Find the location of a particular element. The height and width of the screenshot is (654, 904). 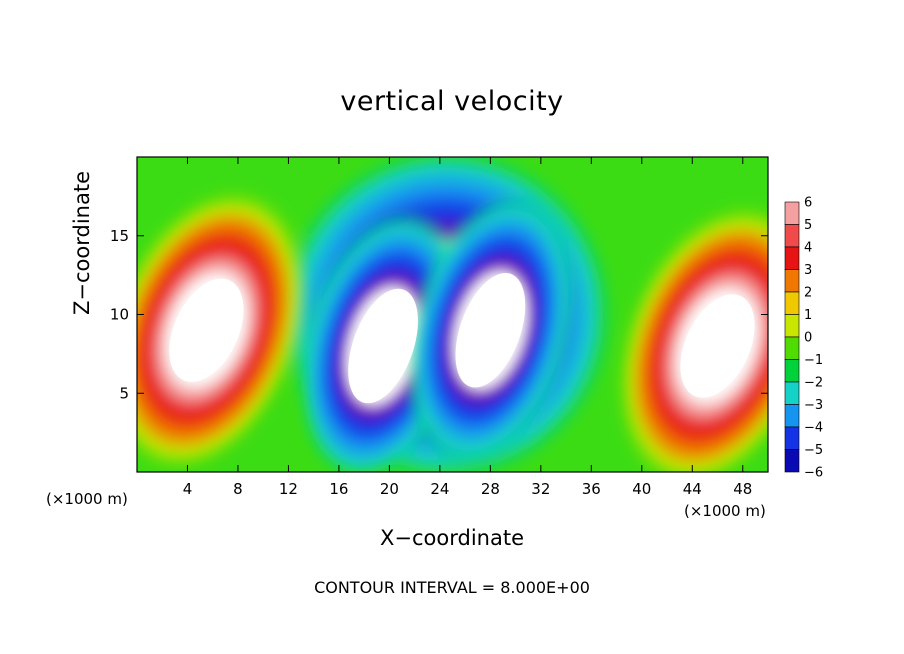

x-tick-label: 16 is located at coordinates (338, 489).